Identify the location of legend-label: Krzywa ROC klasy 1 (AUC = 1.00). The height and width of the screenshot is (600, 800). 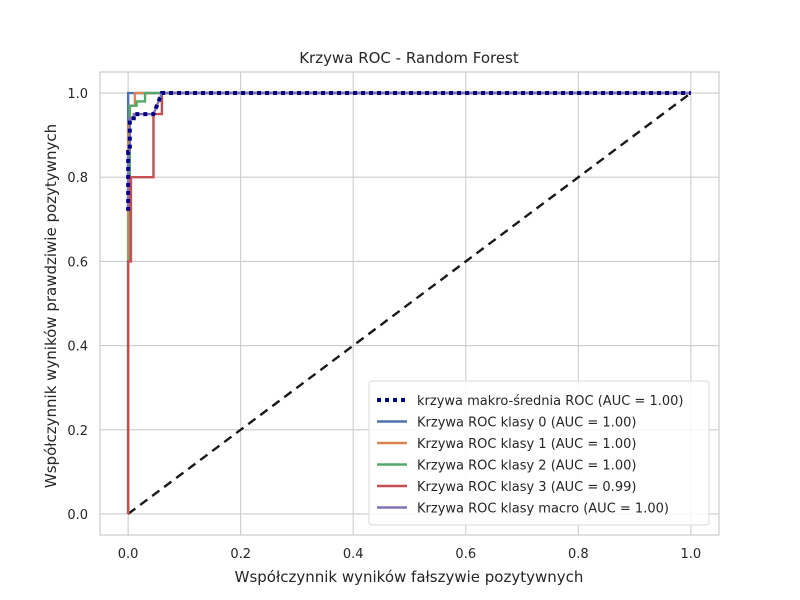
(526, 444).